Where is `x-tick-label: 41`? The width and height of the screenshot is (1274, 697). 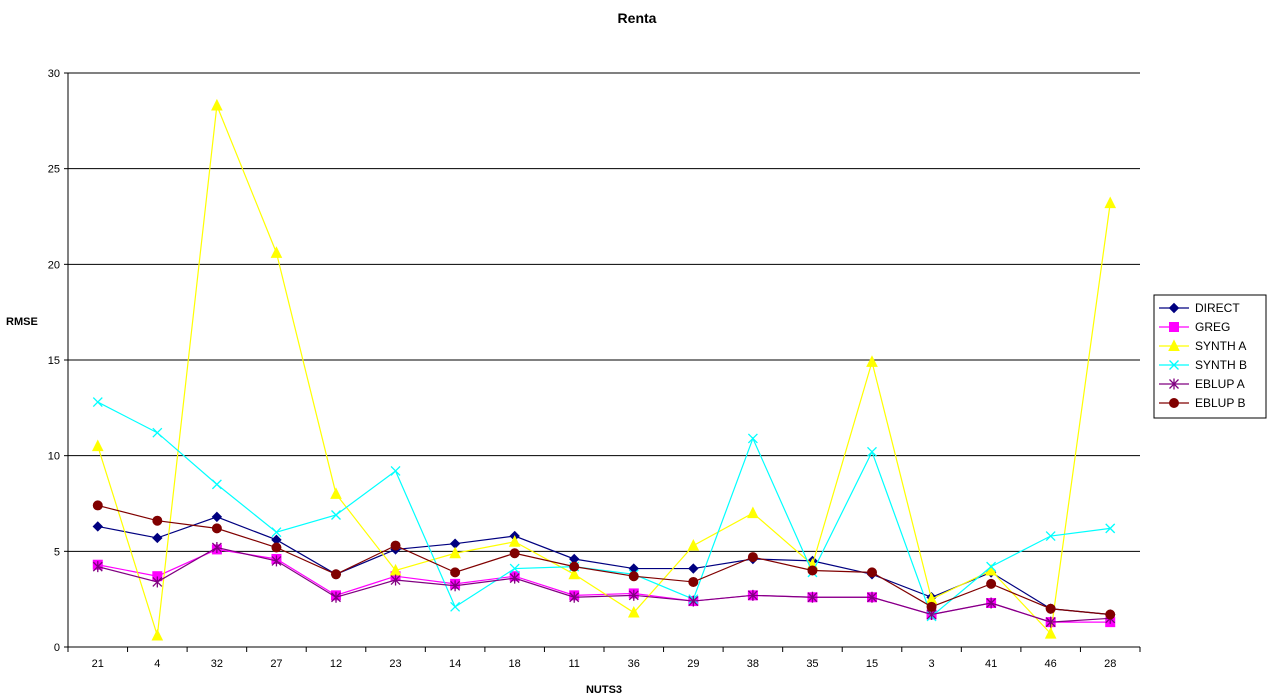 x-tick-label: 41 is located at coordinates (991, 664).